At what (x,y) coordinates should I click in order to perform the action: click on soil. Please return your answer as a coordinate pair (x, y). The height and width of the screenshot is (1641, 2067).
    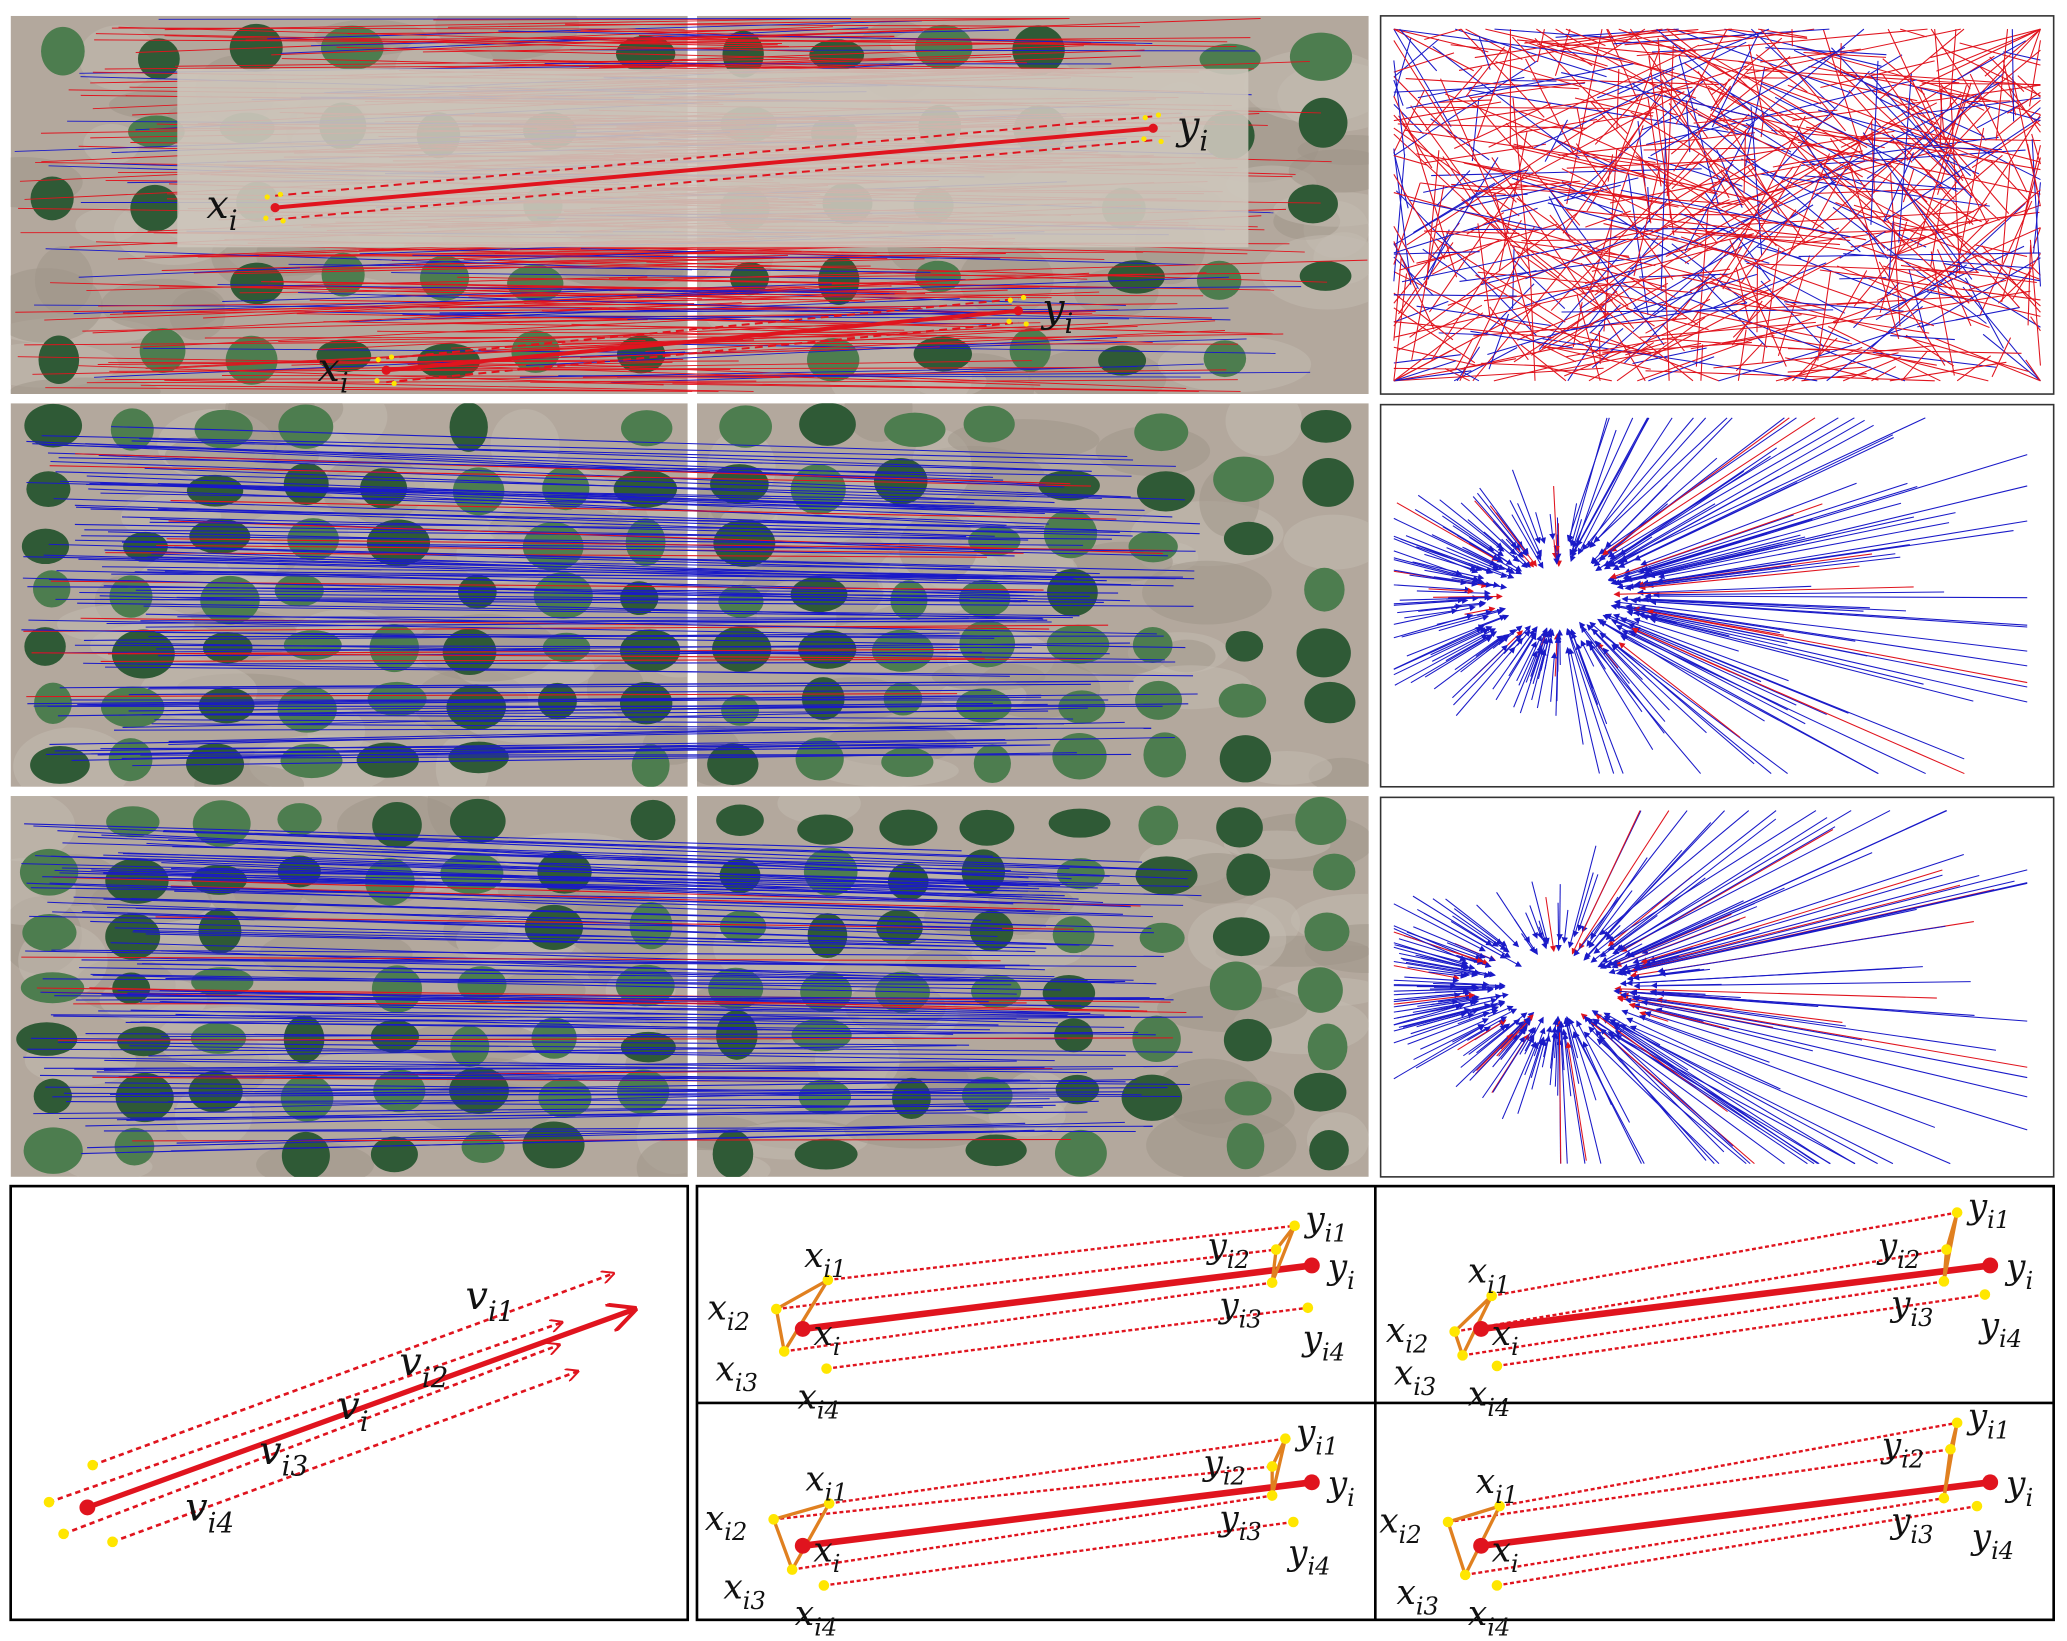
    Looking at the image, I should click on (43, 829).